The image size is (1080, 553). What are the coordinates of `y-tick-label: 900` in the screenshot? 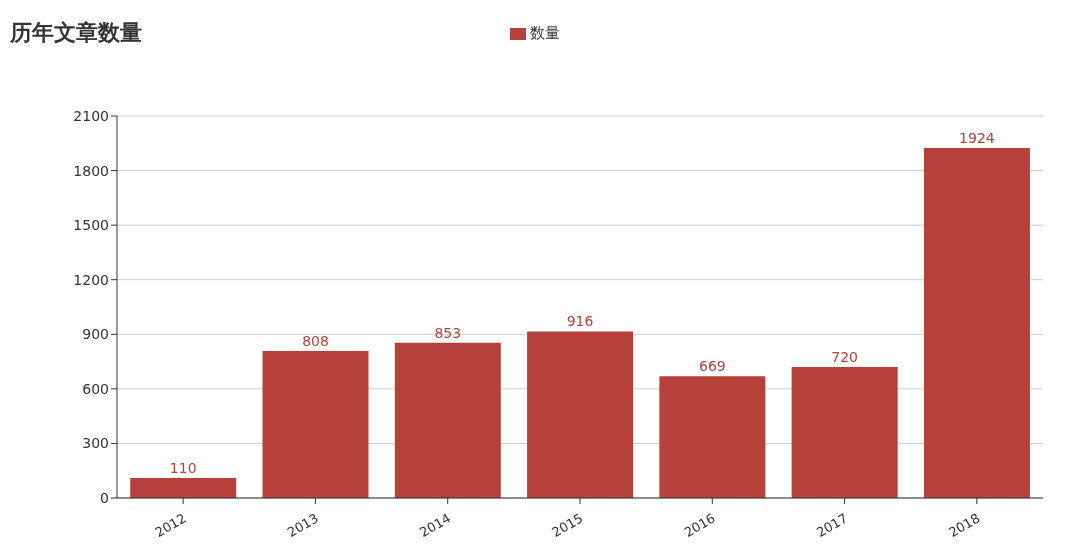 It's located at (95, 334).